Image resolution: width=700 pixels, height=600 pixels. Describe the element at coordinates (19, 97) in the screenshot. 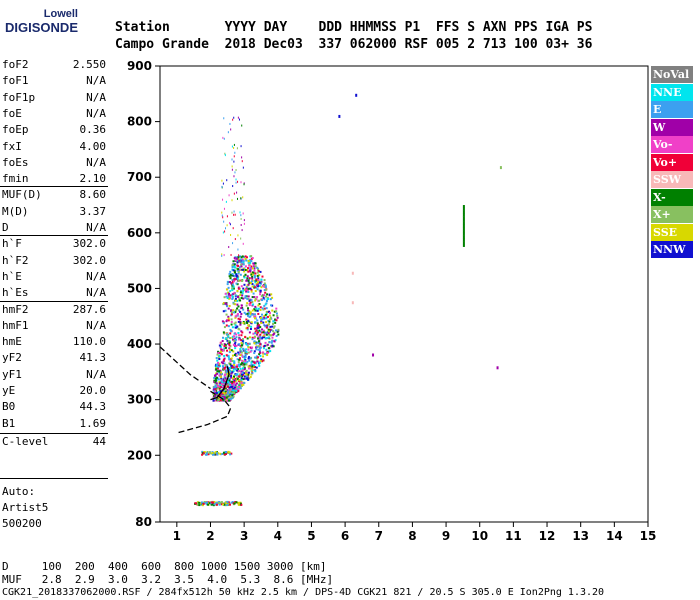

I see `param-name: foF1p` at that location.